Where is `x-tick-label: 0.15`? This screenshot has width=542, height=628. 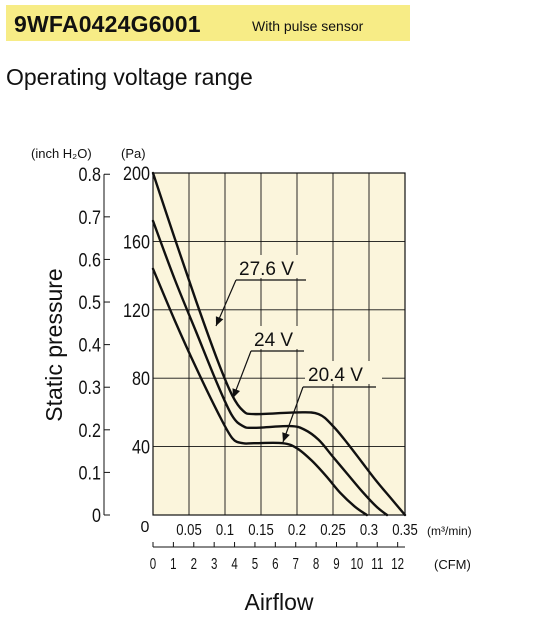
x-tick-label: 0.15 is located at coordinates (261, 530).